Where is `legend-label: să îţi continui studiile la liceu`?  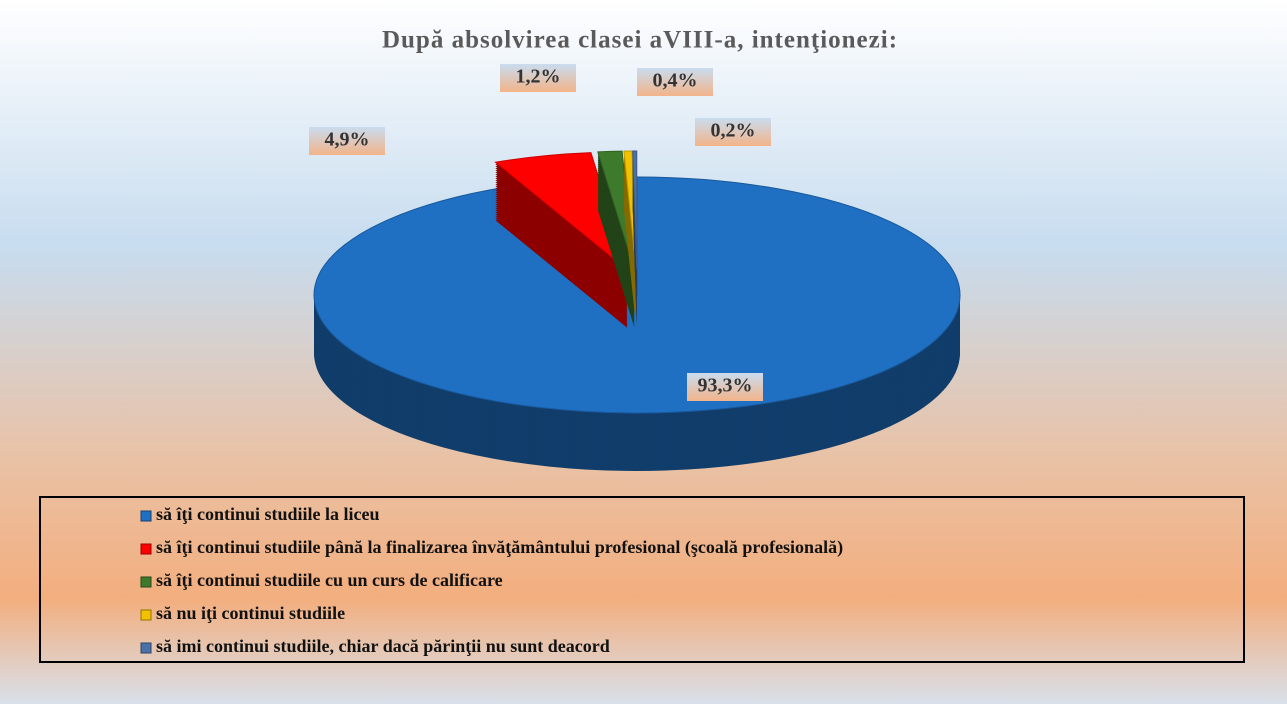 legend-label: să îţi continui studiile la liceu is located at coordinates (268, 514).